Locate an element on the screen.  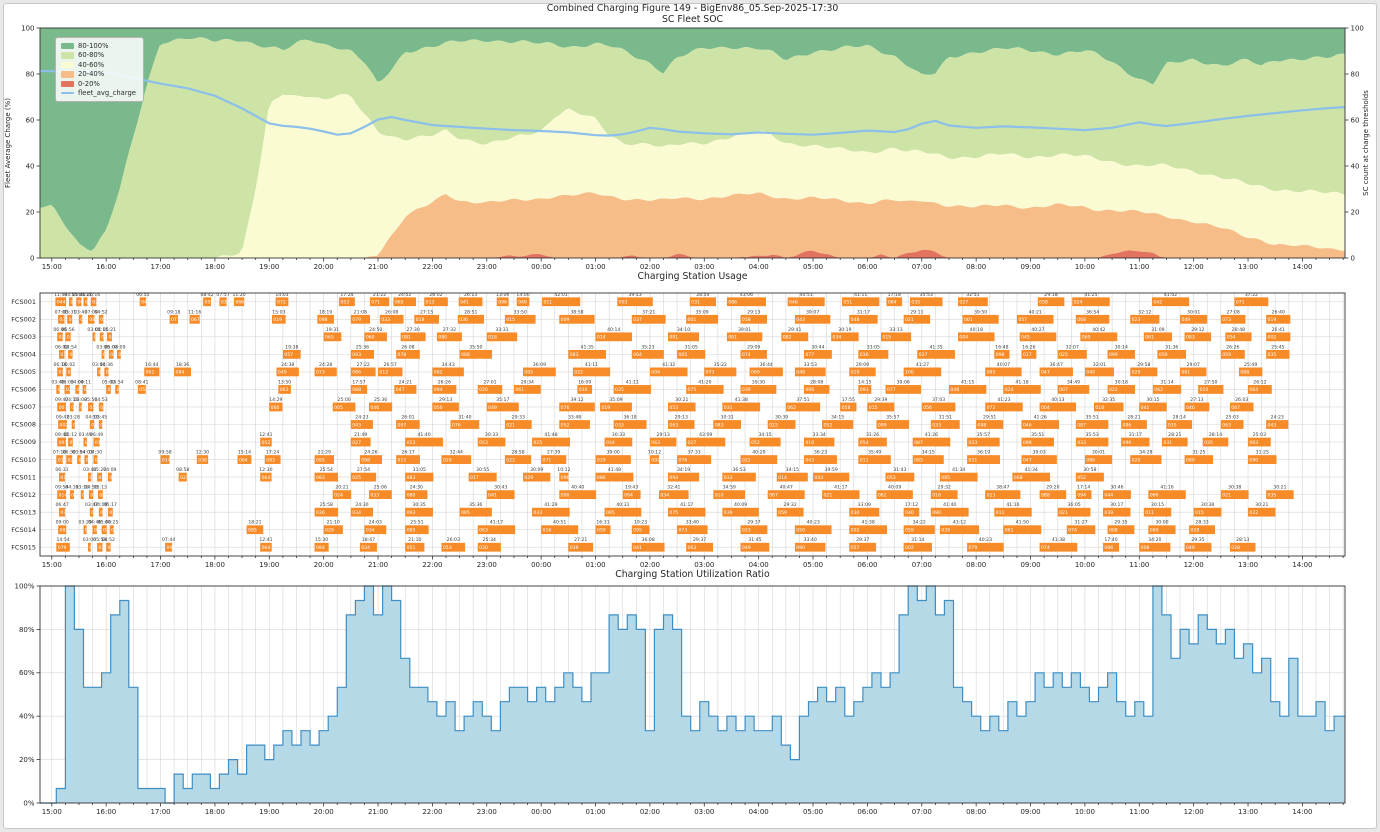
usage-bar: 14:29 060 is located at coordinates (276, 404).